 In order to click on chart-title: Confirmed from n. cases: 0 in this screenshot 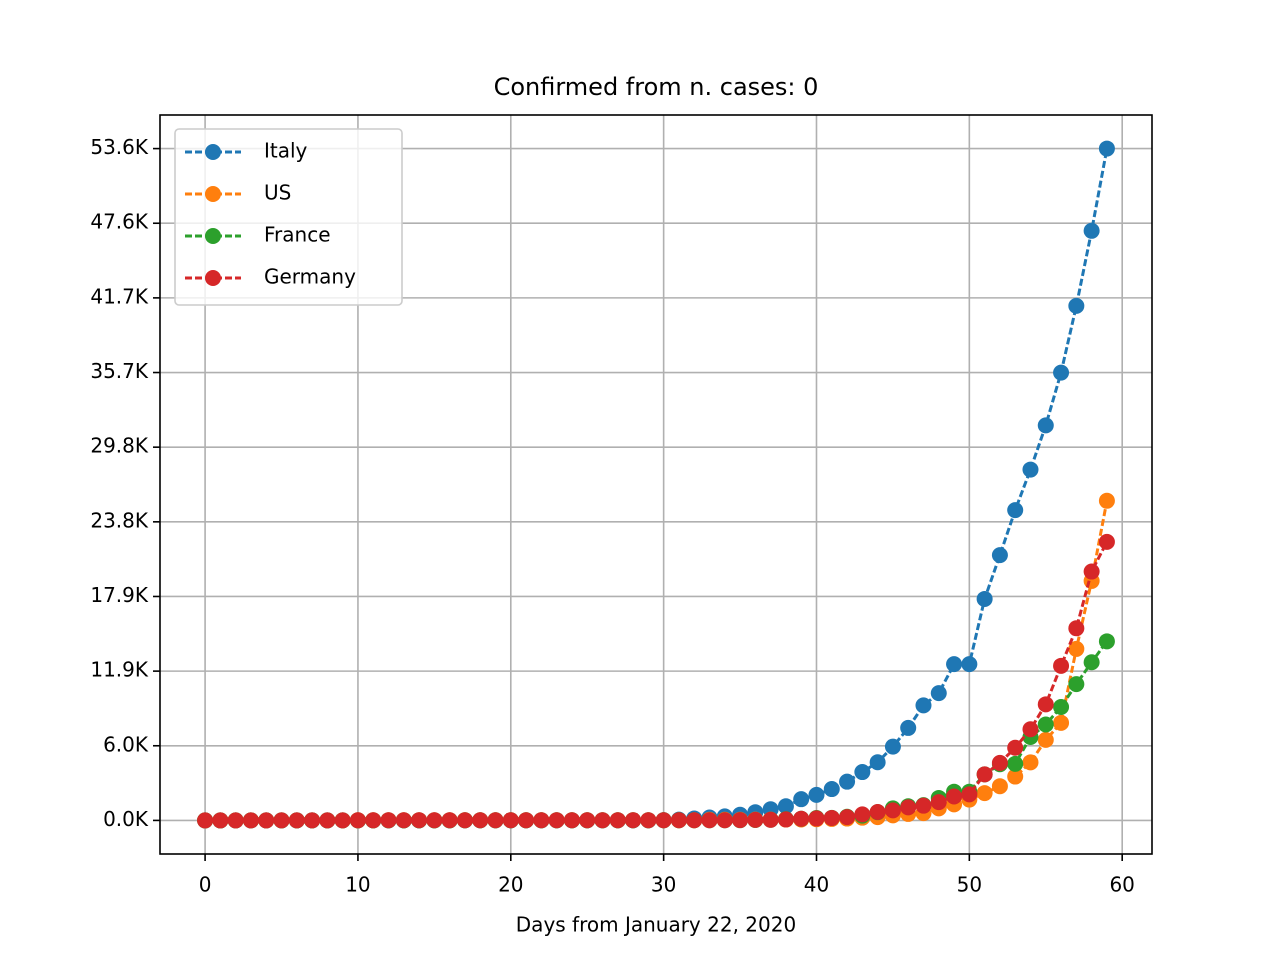, I will do `click(656, 87)`.